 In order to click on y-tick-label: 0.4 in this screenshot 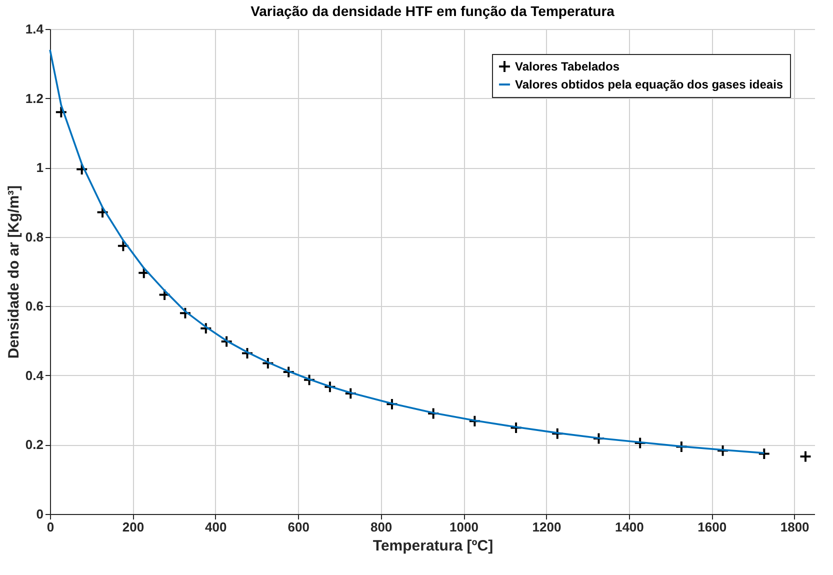, I will do `click(34, 375)`.